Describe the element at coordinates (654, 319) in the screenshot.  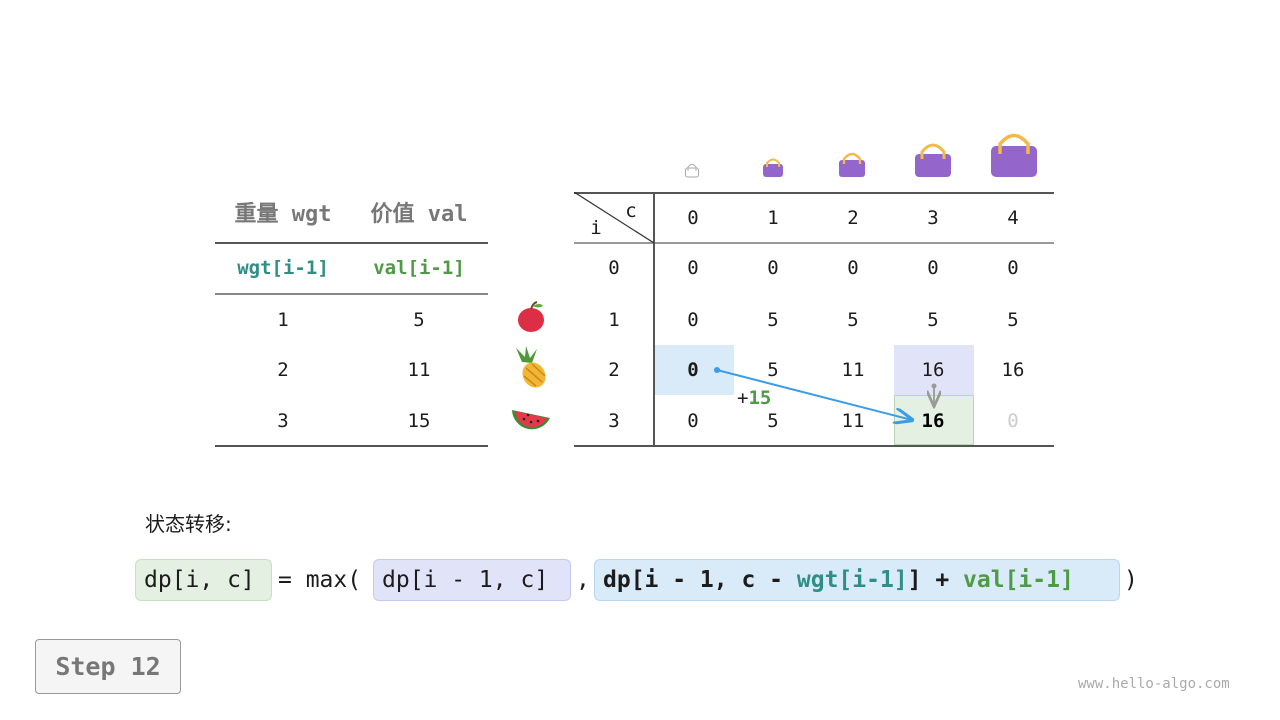
I see `dp-row-header-divider` at that location.